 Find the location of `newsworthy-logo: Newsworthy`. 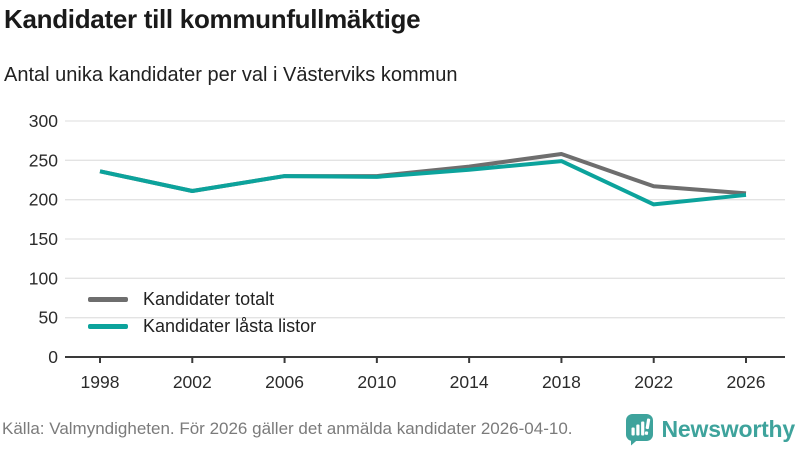

newsworthy-logo: Newsworthy is located at coordinates (710, 429).